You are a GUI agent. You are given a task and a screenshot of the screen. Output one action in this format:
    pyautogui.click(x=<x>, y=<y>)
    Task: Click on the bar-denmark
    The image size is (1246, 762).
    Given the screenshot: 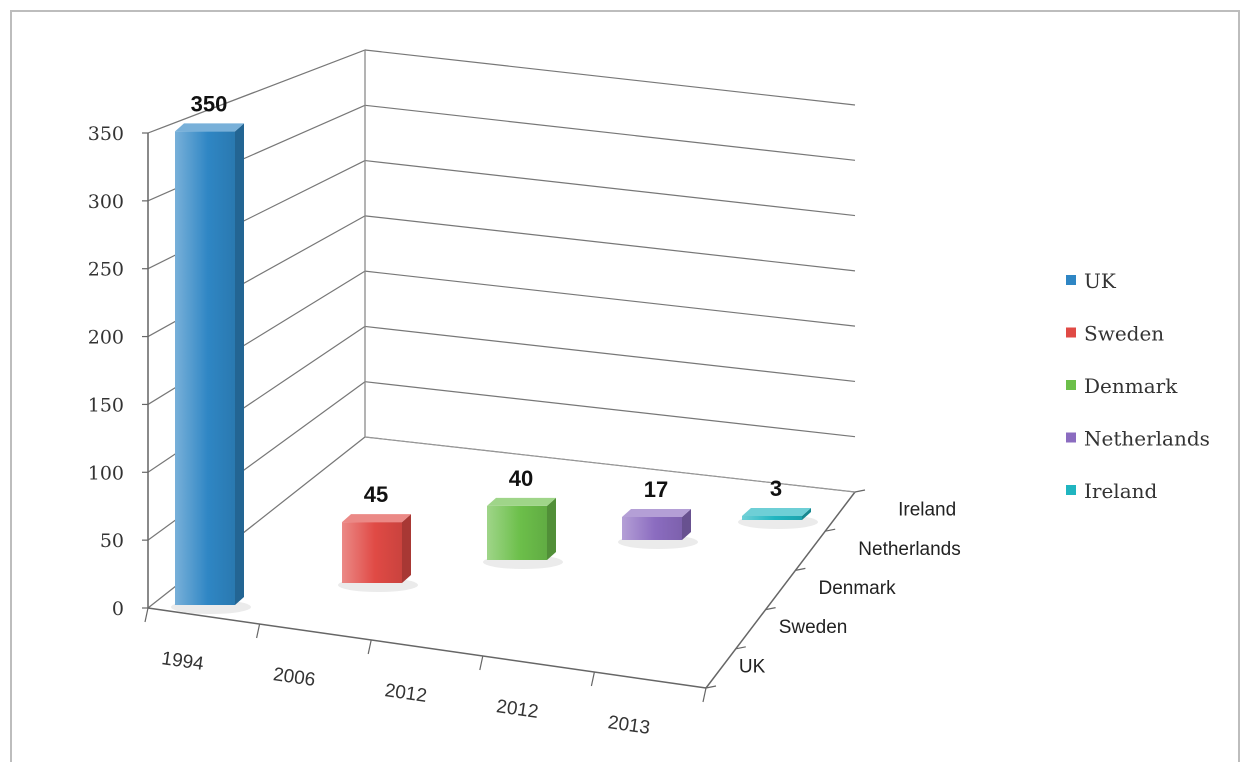 What is the action you would take?
    pyautogui.click(x=523, y=533)
    